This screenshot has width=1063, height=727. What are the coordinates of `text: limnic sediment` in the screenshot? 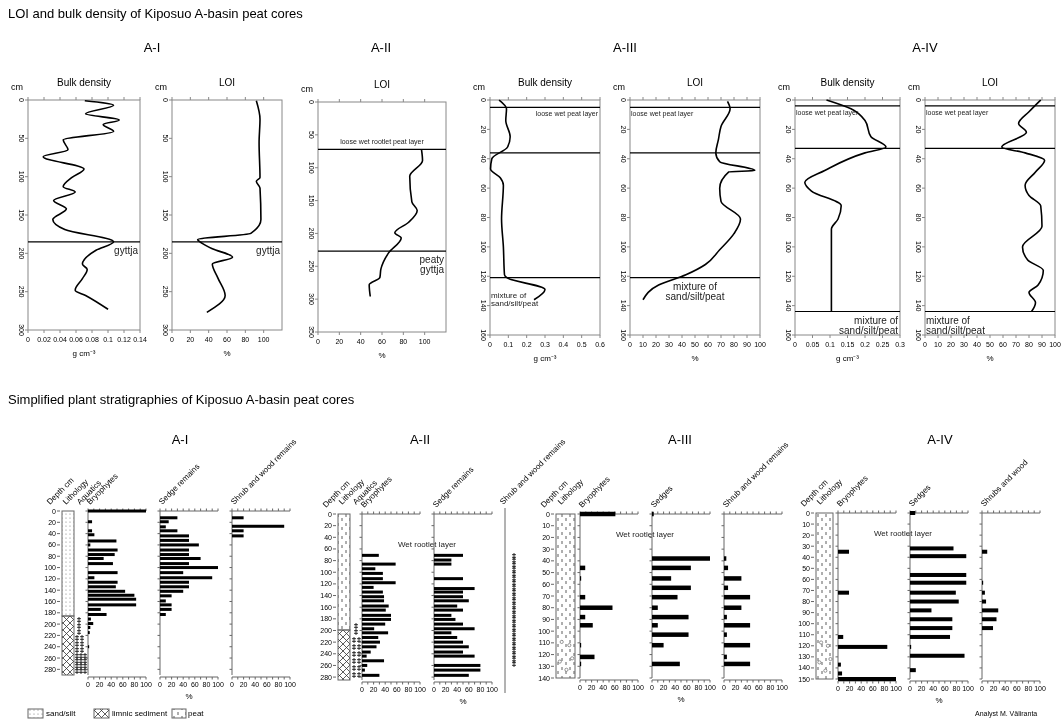 It's located at (140, 713).